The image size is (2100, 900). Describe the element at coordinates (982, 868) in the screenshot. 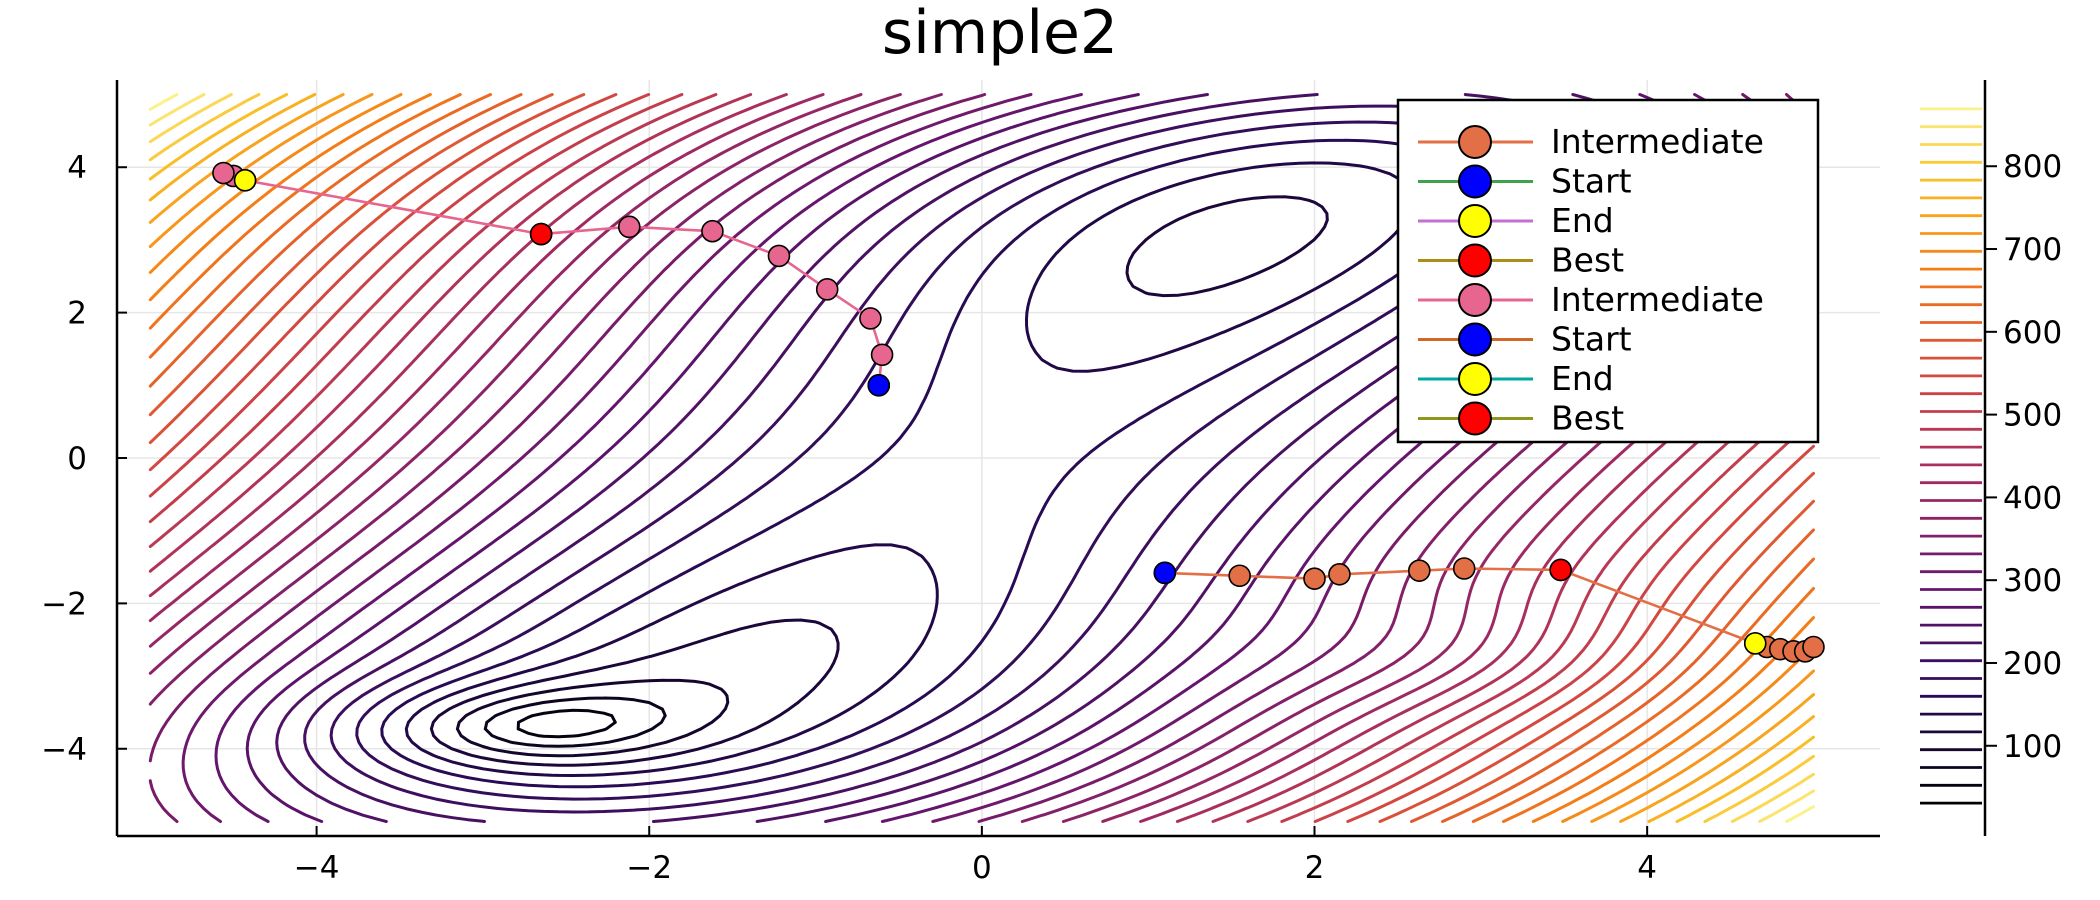

I see `x-tick-label: 0` at that location.